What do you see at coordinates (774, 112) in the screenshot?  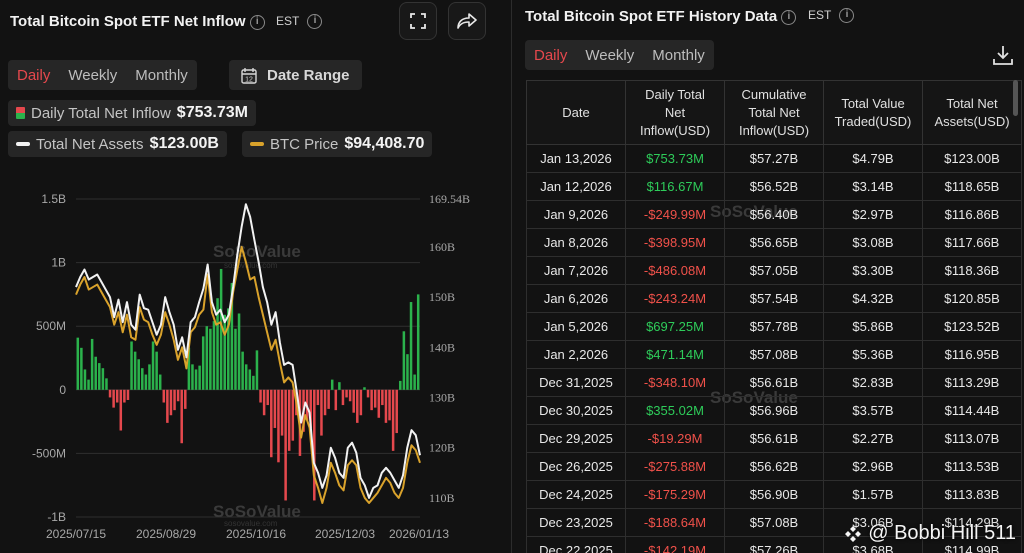 I see `col-cumulative-net-inflow: Cumulative Total Net Inflow(USD)` at bounding box center [774, 112].